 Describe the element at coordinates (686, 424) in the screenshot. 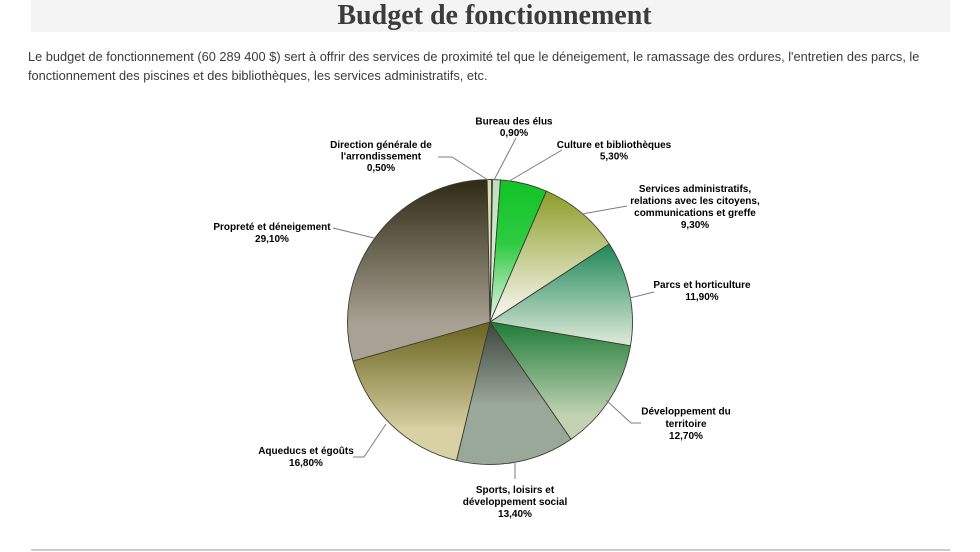

I see `svg-text: territoire` at that location.